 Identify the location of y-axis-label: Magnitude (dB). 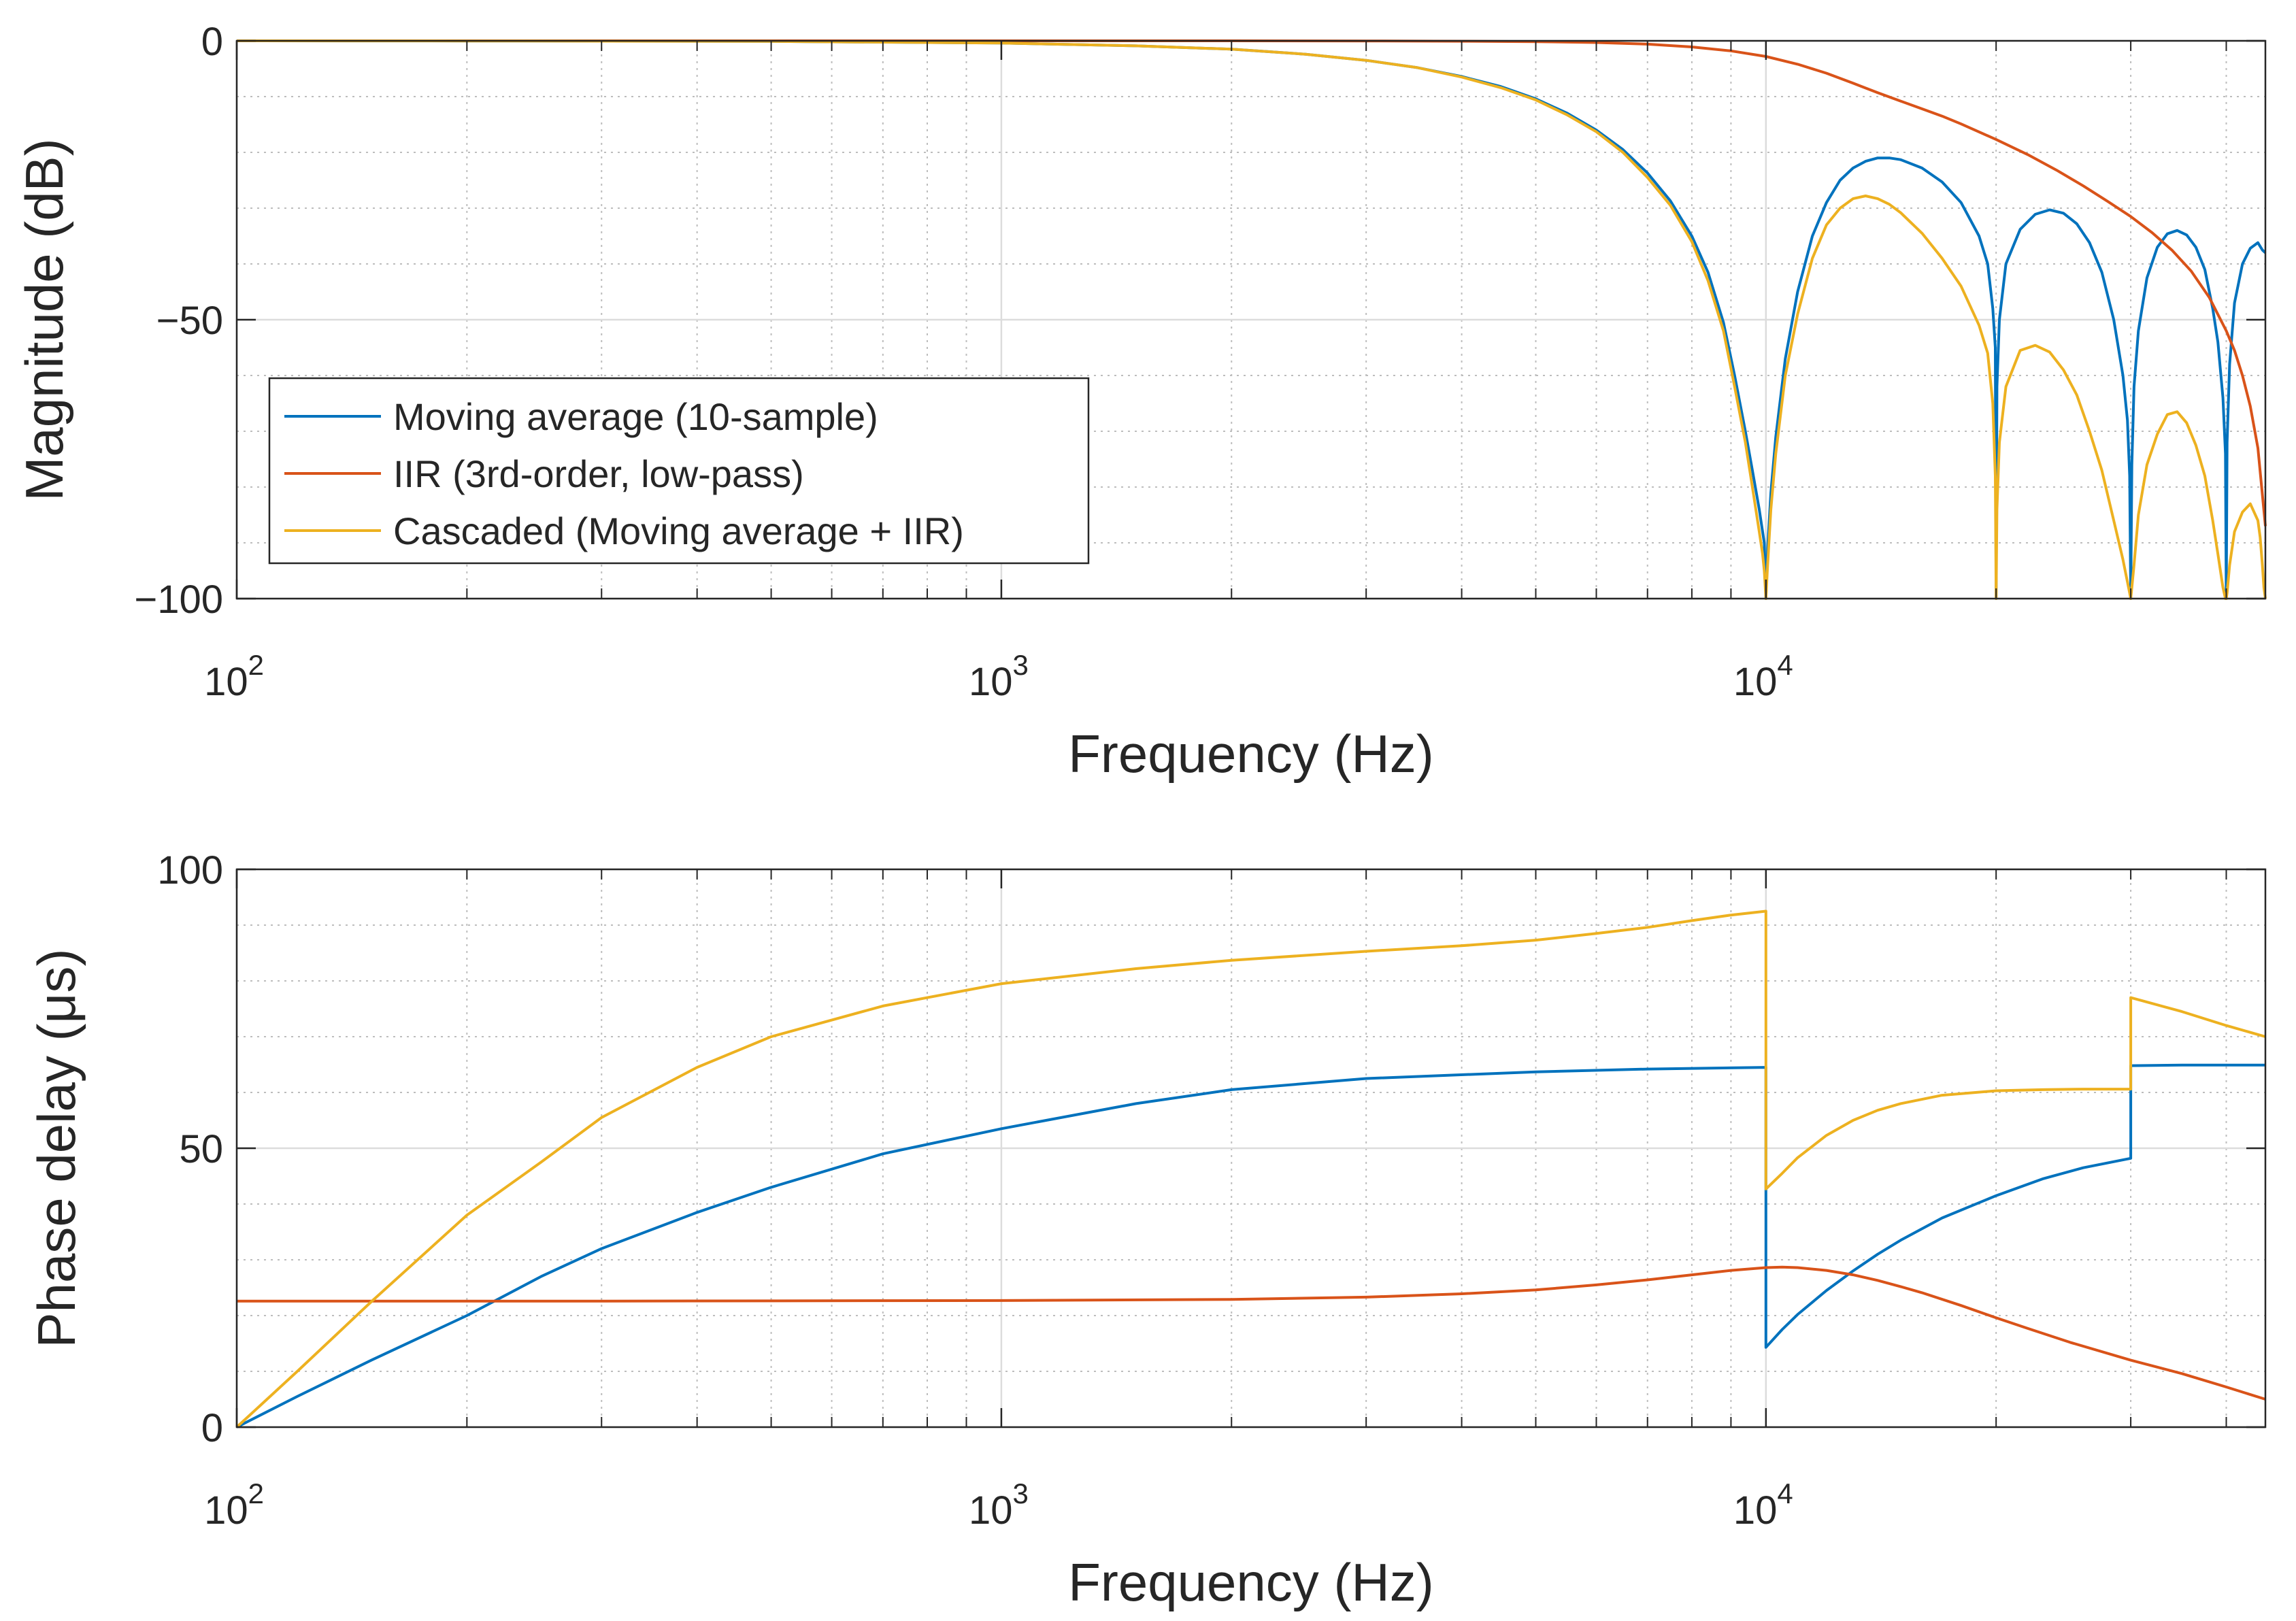
(44, 319).